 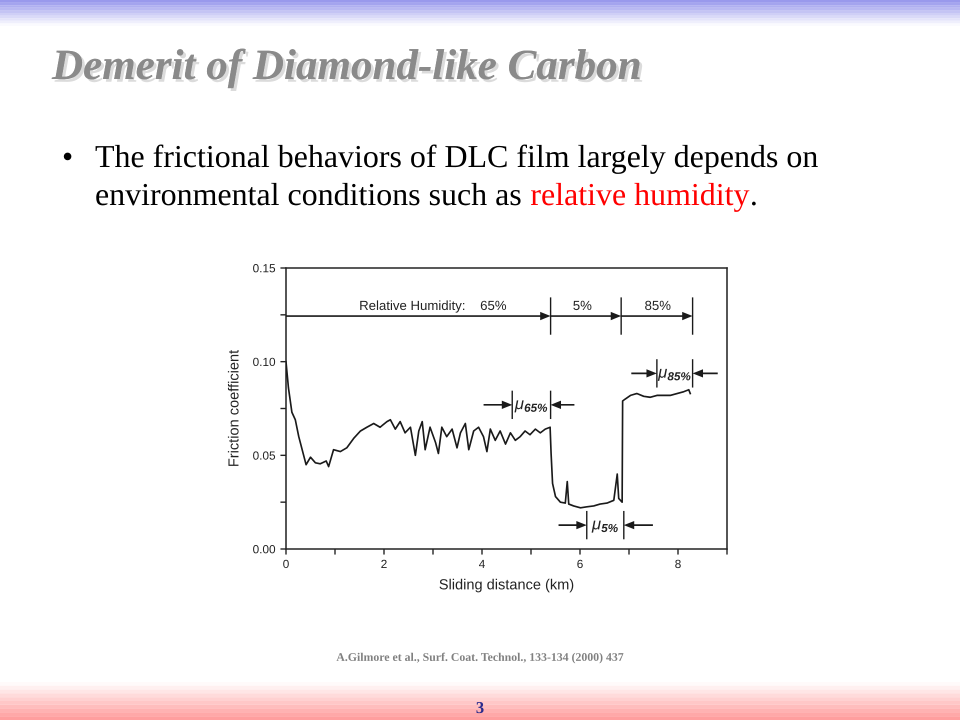 I want to click on y-tick-label: 0.10, so click(x=264, y=362).